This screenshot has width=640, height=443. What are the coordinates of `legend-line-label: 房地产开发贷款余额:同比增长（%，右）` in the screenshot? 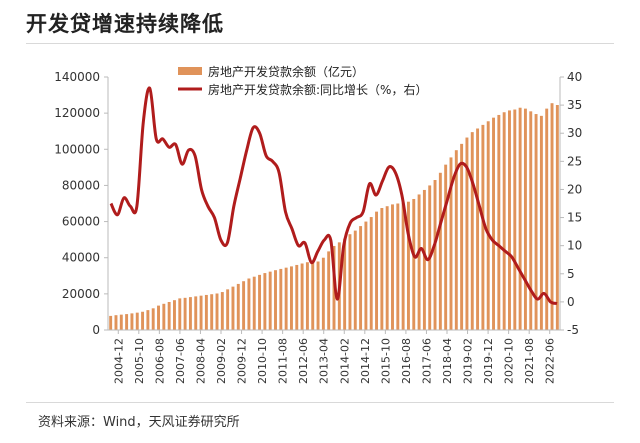 It's located at (317, 89).